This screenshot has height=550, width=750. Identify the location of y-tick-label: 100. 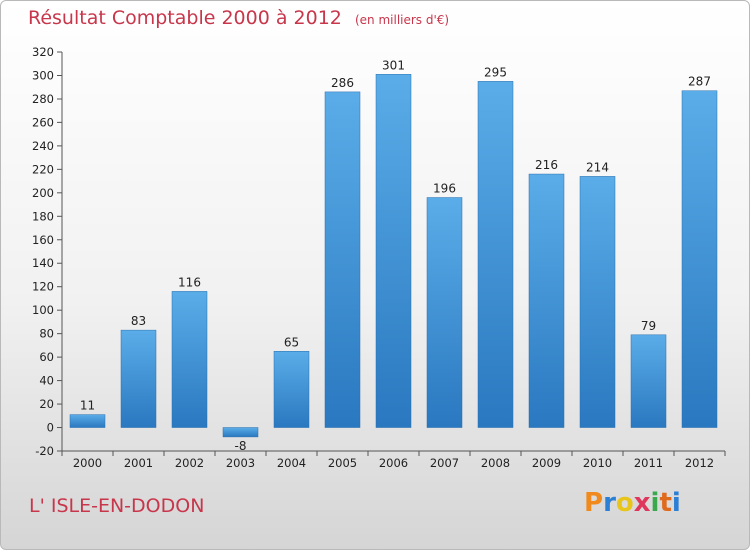
(43, 310).